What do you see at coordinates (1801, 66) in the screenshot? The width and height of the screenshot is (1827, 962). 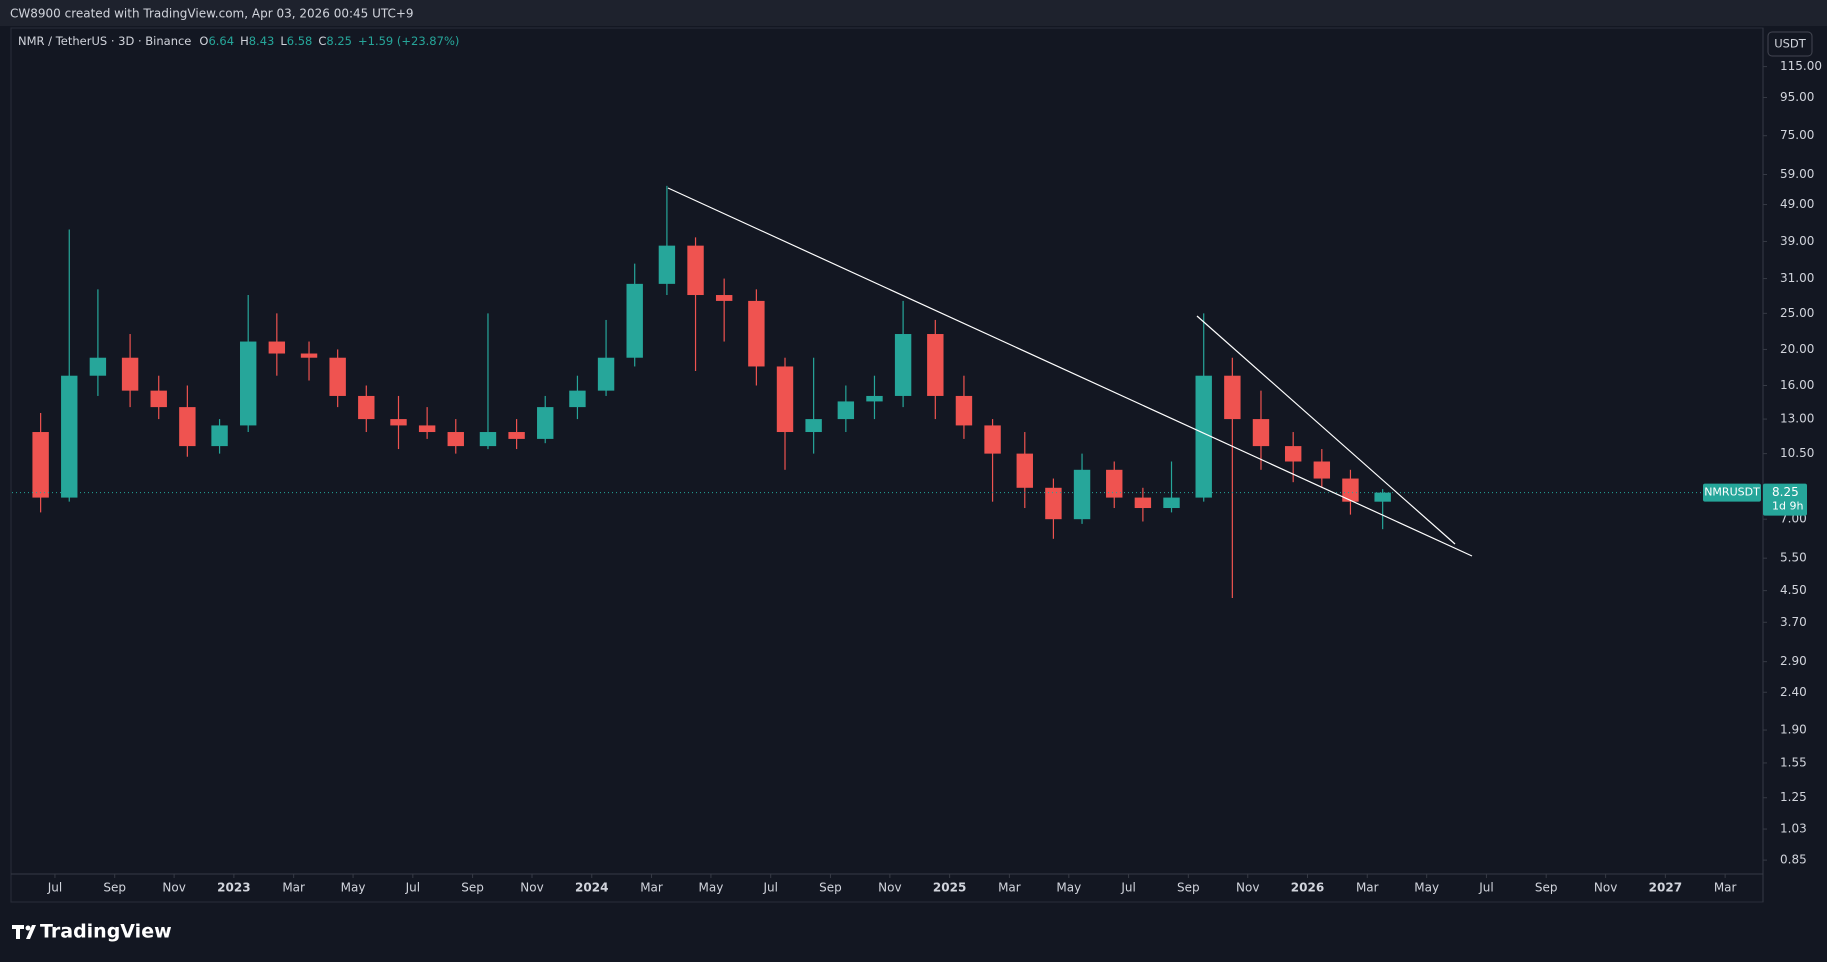 I see `y-tick-label: 115.00` at bounding box center [1801, 66].